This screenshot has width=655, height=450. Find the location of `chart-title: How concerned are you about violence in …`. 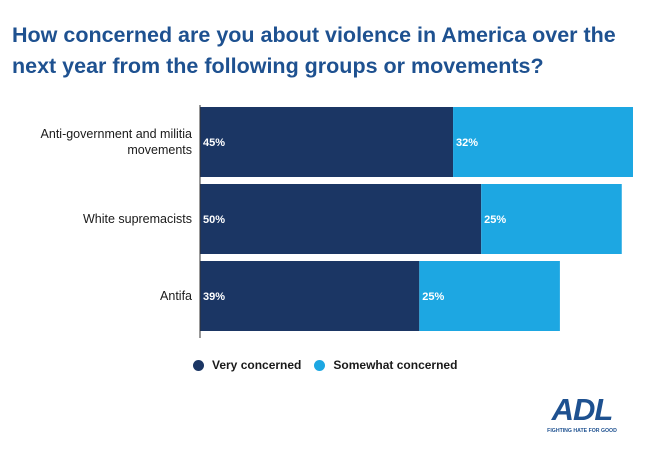

chart-title: How concerned are you about violence in … is located at coordinates (314, 50).